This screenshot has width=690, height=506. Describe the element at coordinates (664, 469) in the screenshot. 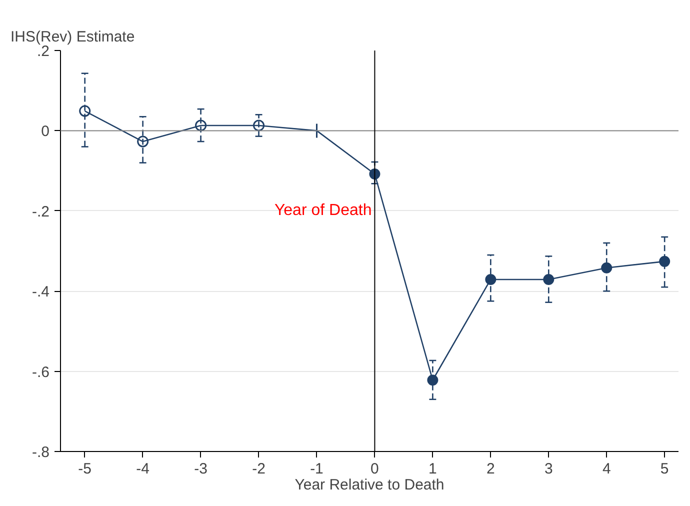

I see `x-tick-label: 5` at that location.